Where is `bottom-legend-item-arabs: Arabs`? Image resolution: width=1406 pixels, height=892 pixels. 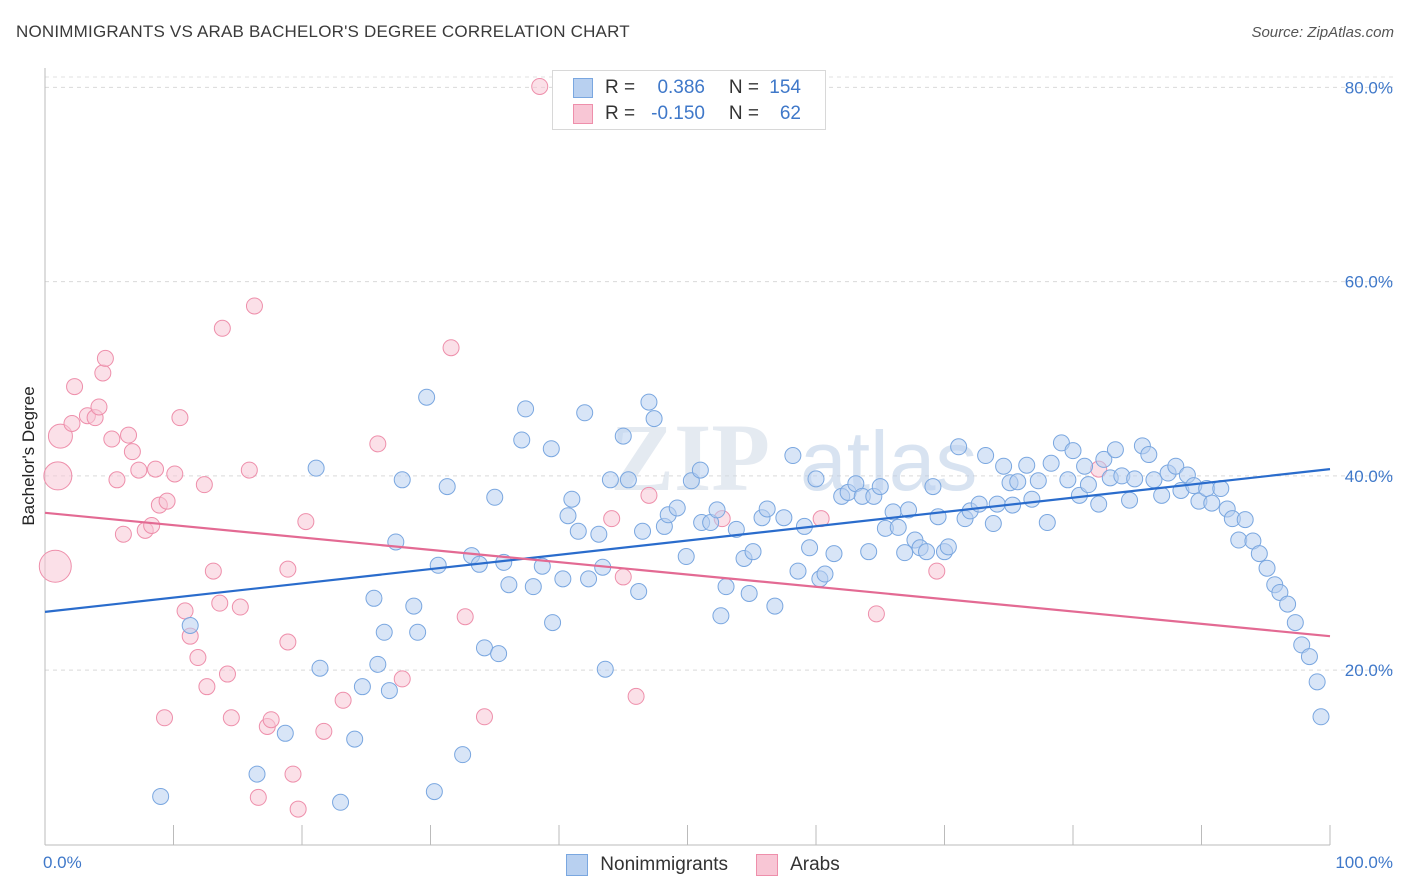 bottom-legend-item-arabs: Arabs is located at coordinates (798, 865).